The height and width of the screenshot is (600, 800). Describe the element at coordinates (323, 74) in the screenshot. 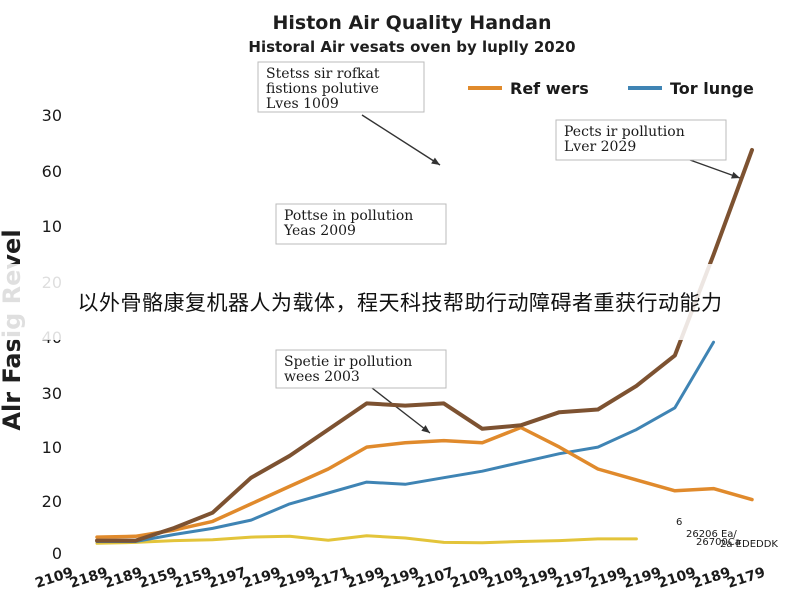

I see `annotation-line: Stetss sir rofkat` at that location.